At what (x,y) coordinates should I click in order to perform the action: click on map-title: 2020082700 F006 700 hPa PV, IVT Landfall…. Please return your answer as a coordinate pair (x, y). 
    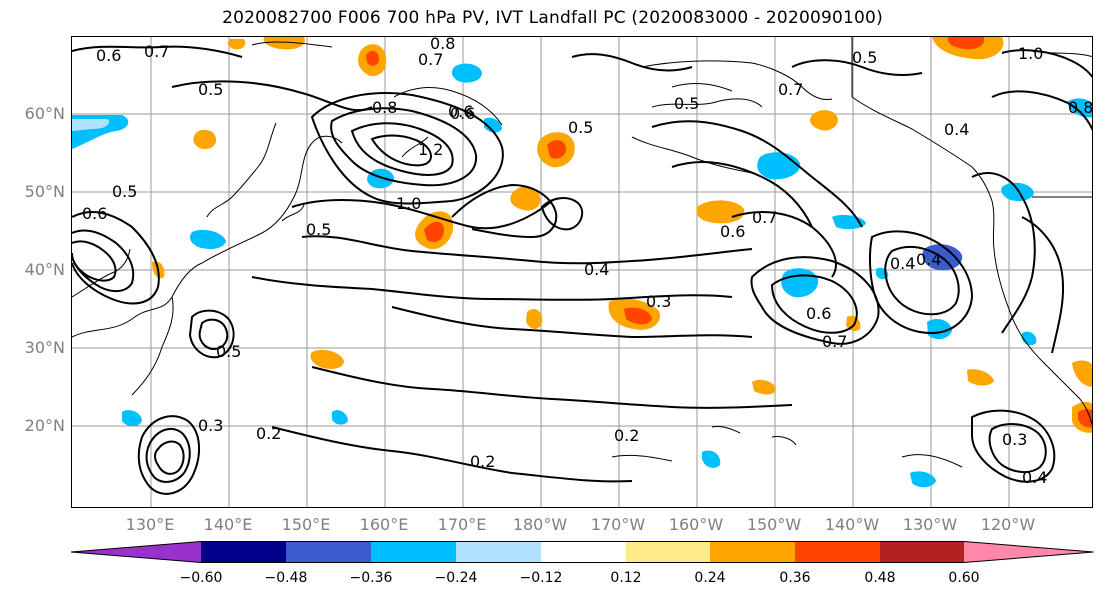
    Looking at the image, I should click on (552, 18).